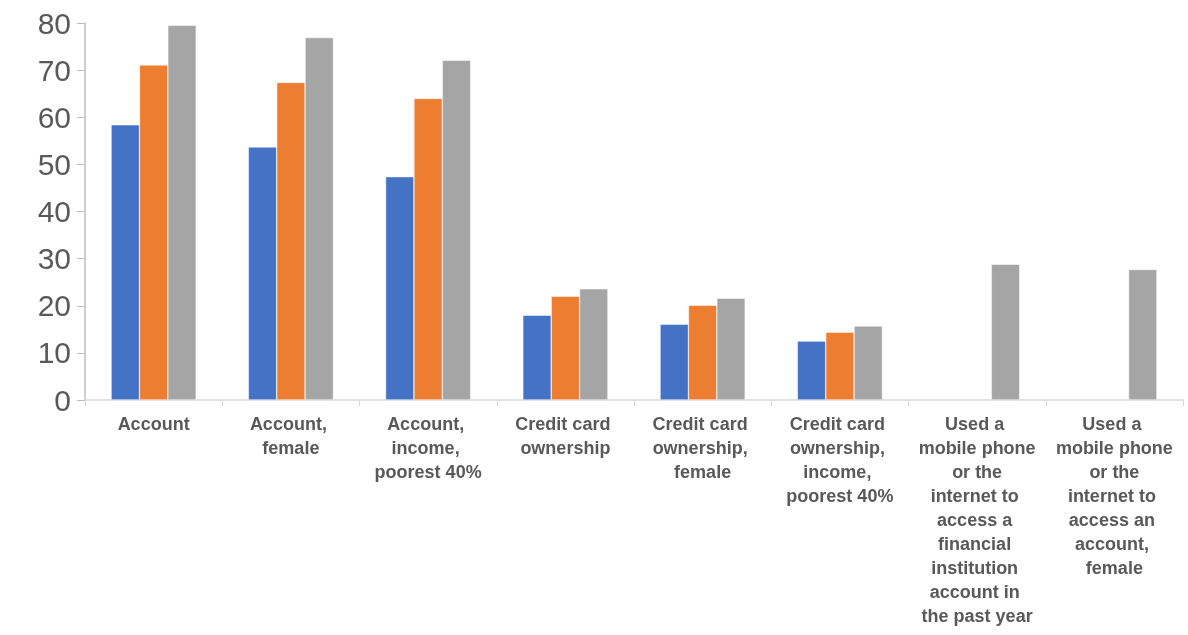 This screenshot has width=1188, height=635. Describe the element at coordinates (54, 23) in the screenshot. I see `y-tick-label: 80` at that location.